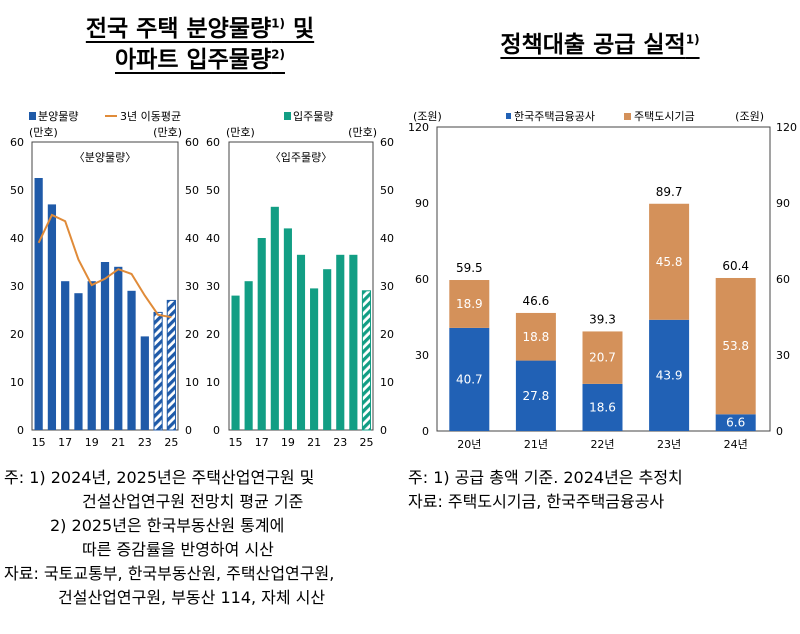  What do you see at coordinates (554, 116) in the screenshot?
I see `legend-label-hf: 한국주택금융공사` at bounding box center [554, 116].